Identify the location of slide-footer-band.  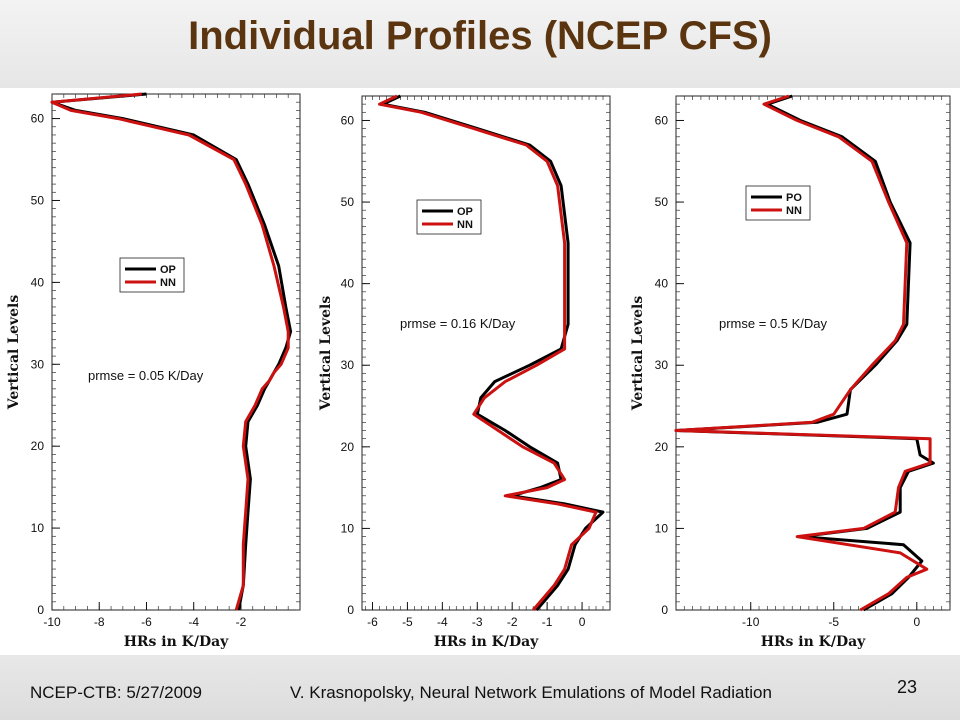
(480, 687).